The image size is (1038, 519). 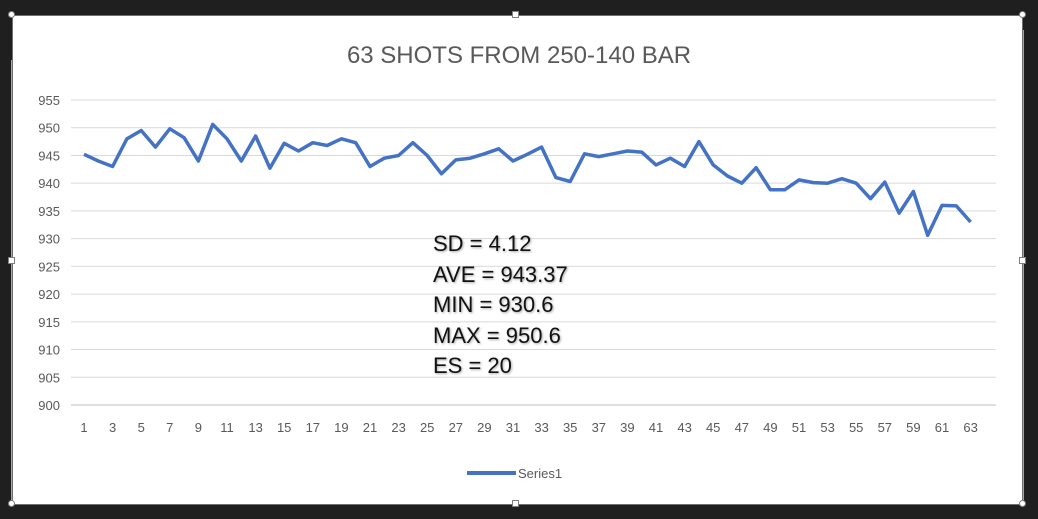 I want to click on x-tick-label: 21, so click(x=370, y=427).